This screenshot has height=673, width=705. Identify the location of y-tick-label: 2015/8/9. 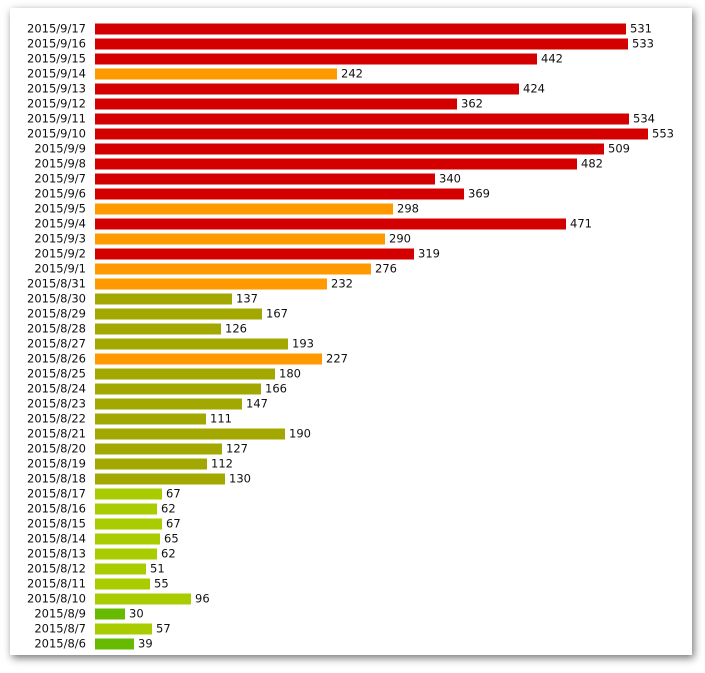
(60, 614).